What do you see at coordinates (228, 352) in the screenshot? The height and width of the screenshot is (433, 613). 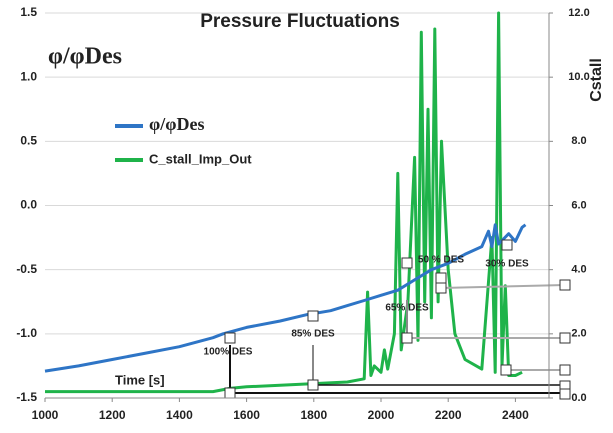 I see `annotation: 100% DES` at bounding box center [228, 352].